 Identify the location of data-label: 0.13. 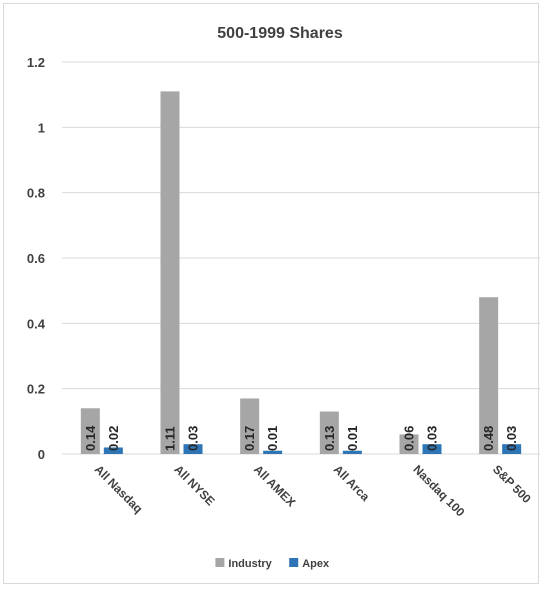
(329, 438).